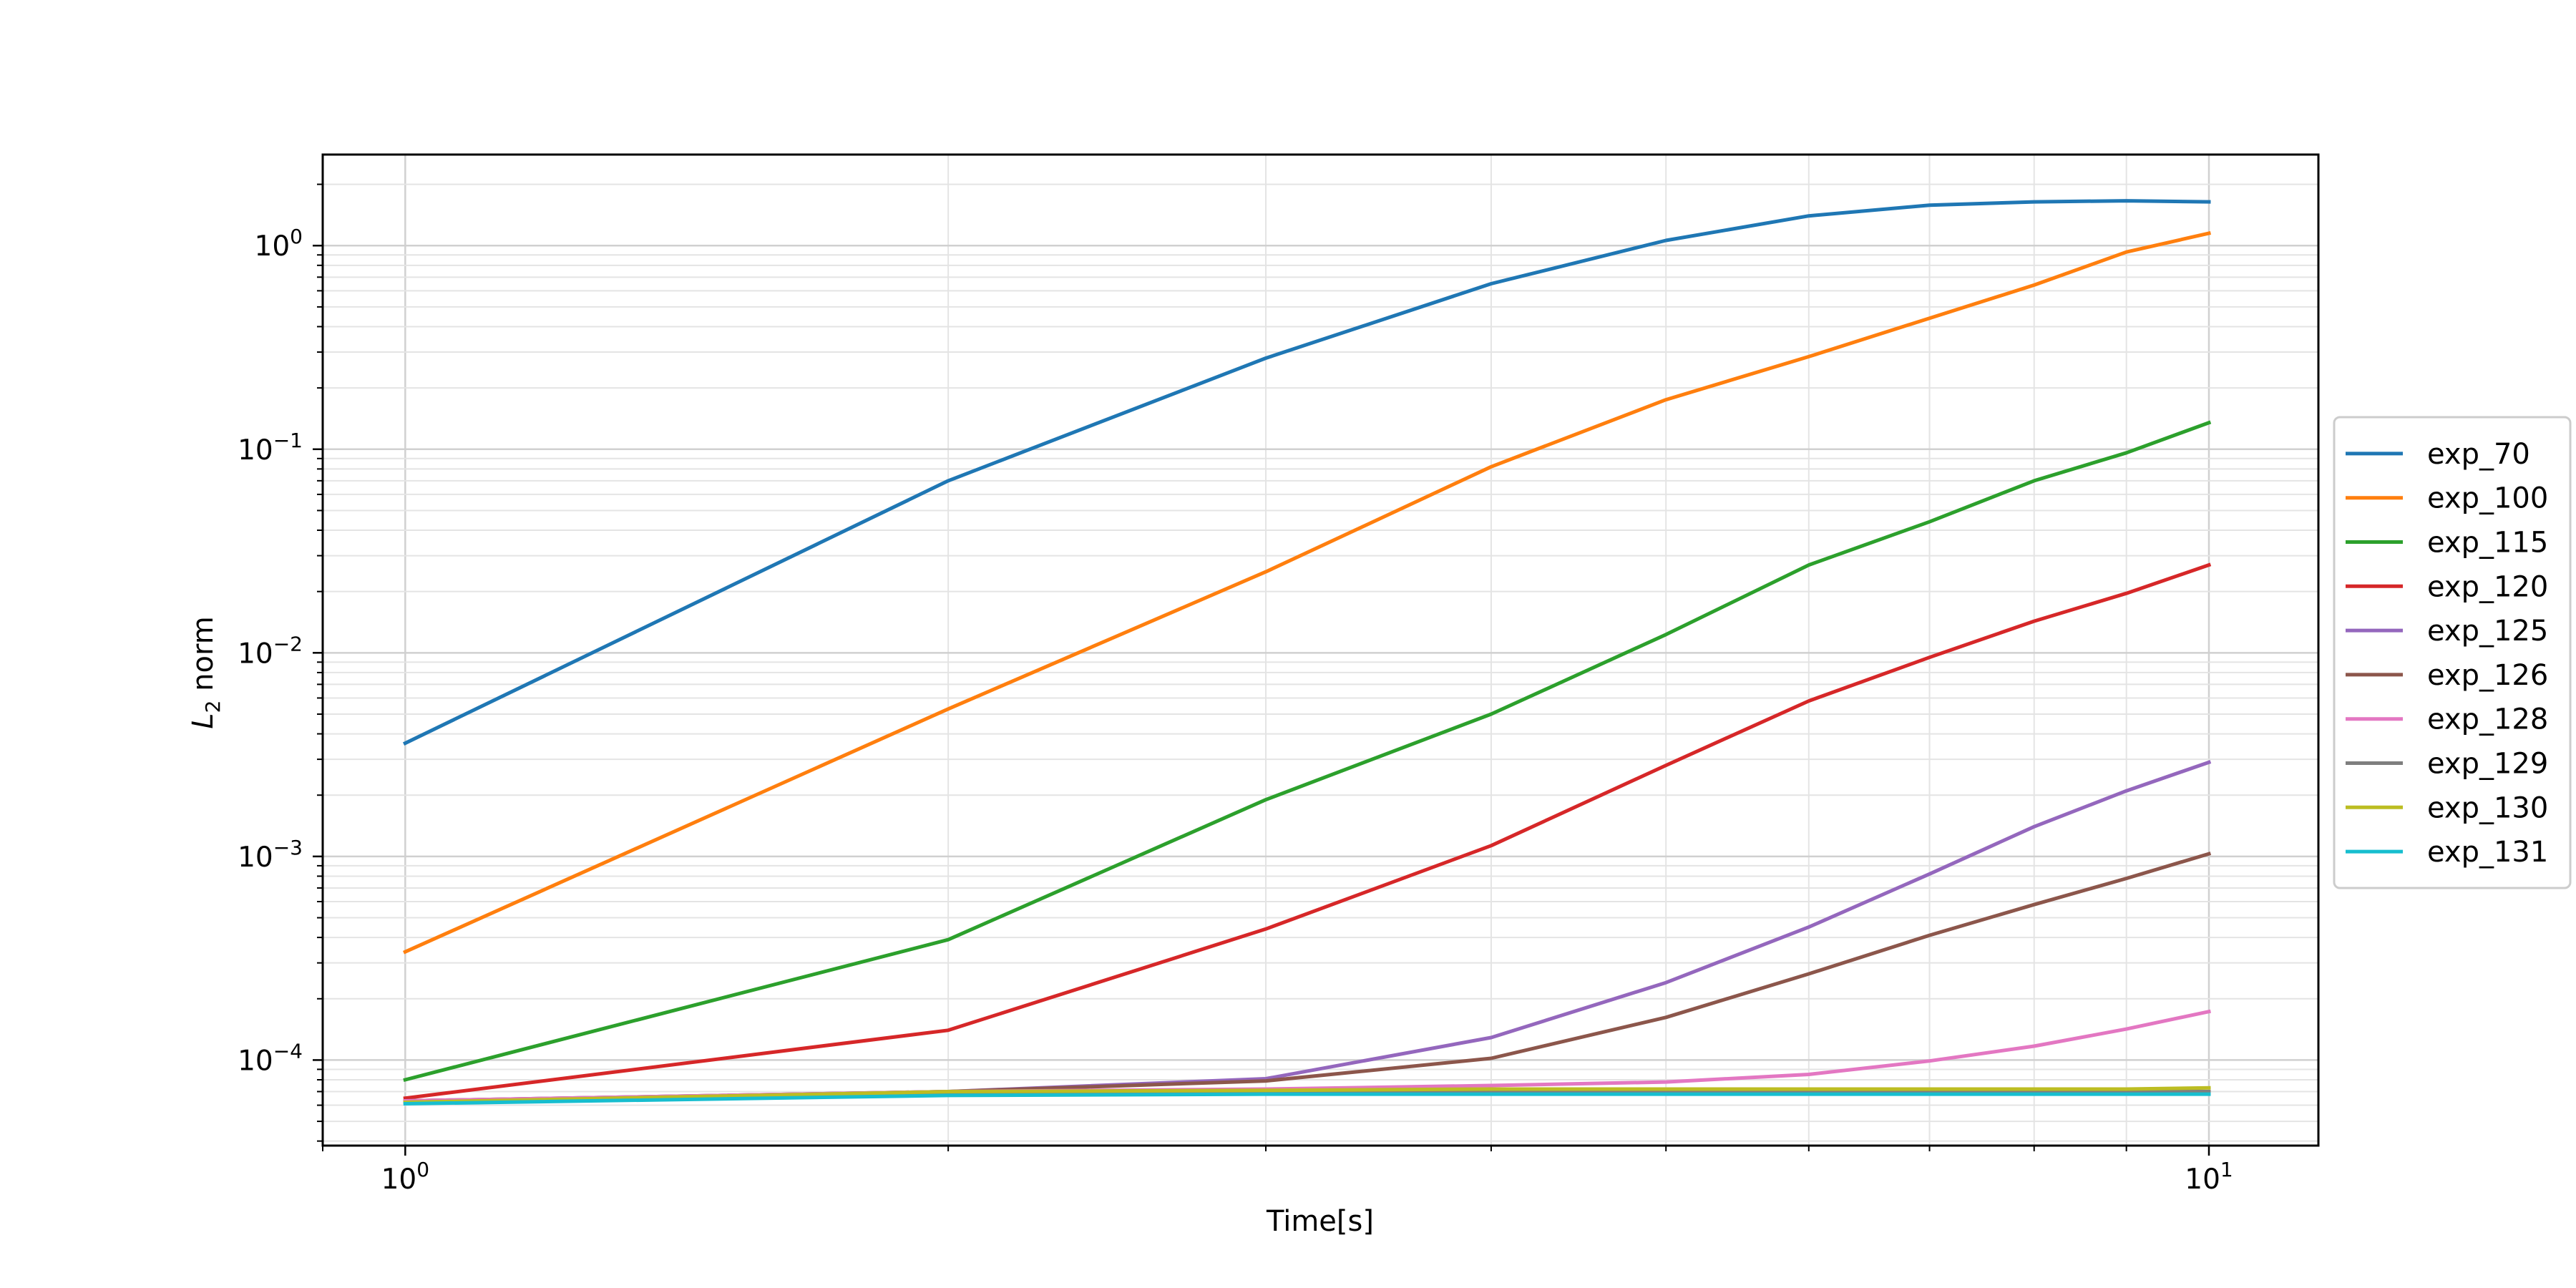 This screenshot has height=1288, width=2576. I want to click on y-tick-label-exponent: 0, so click(296, 236).